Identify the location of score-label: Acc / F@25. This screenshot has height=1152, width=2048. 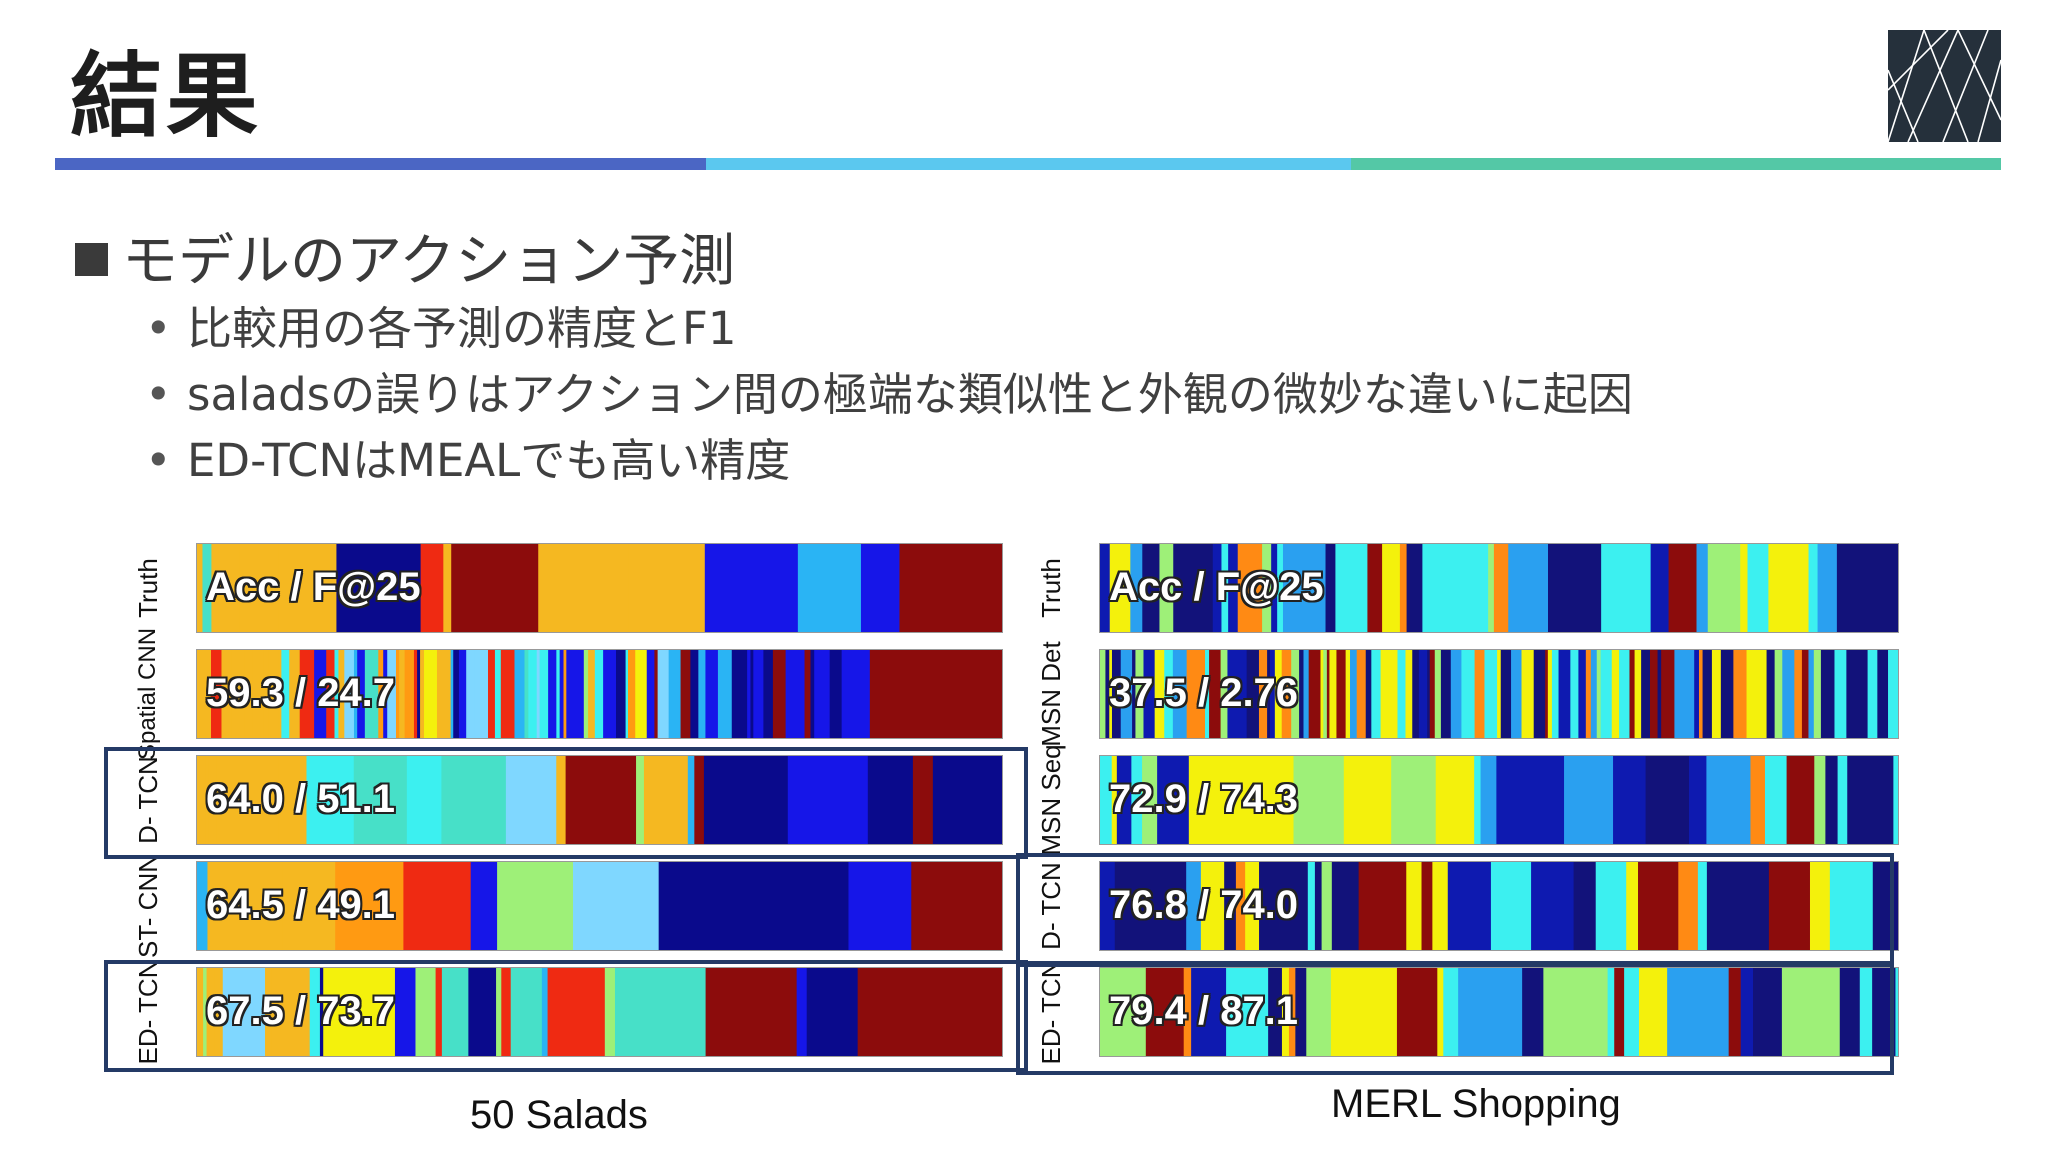
(313, 587).